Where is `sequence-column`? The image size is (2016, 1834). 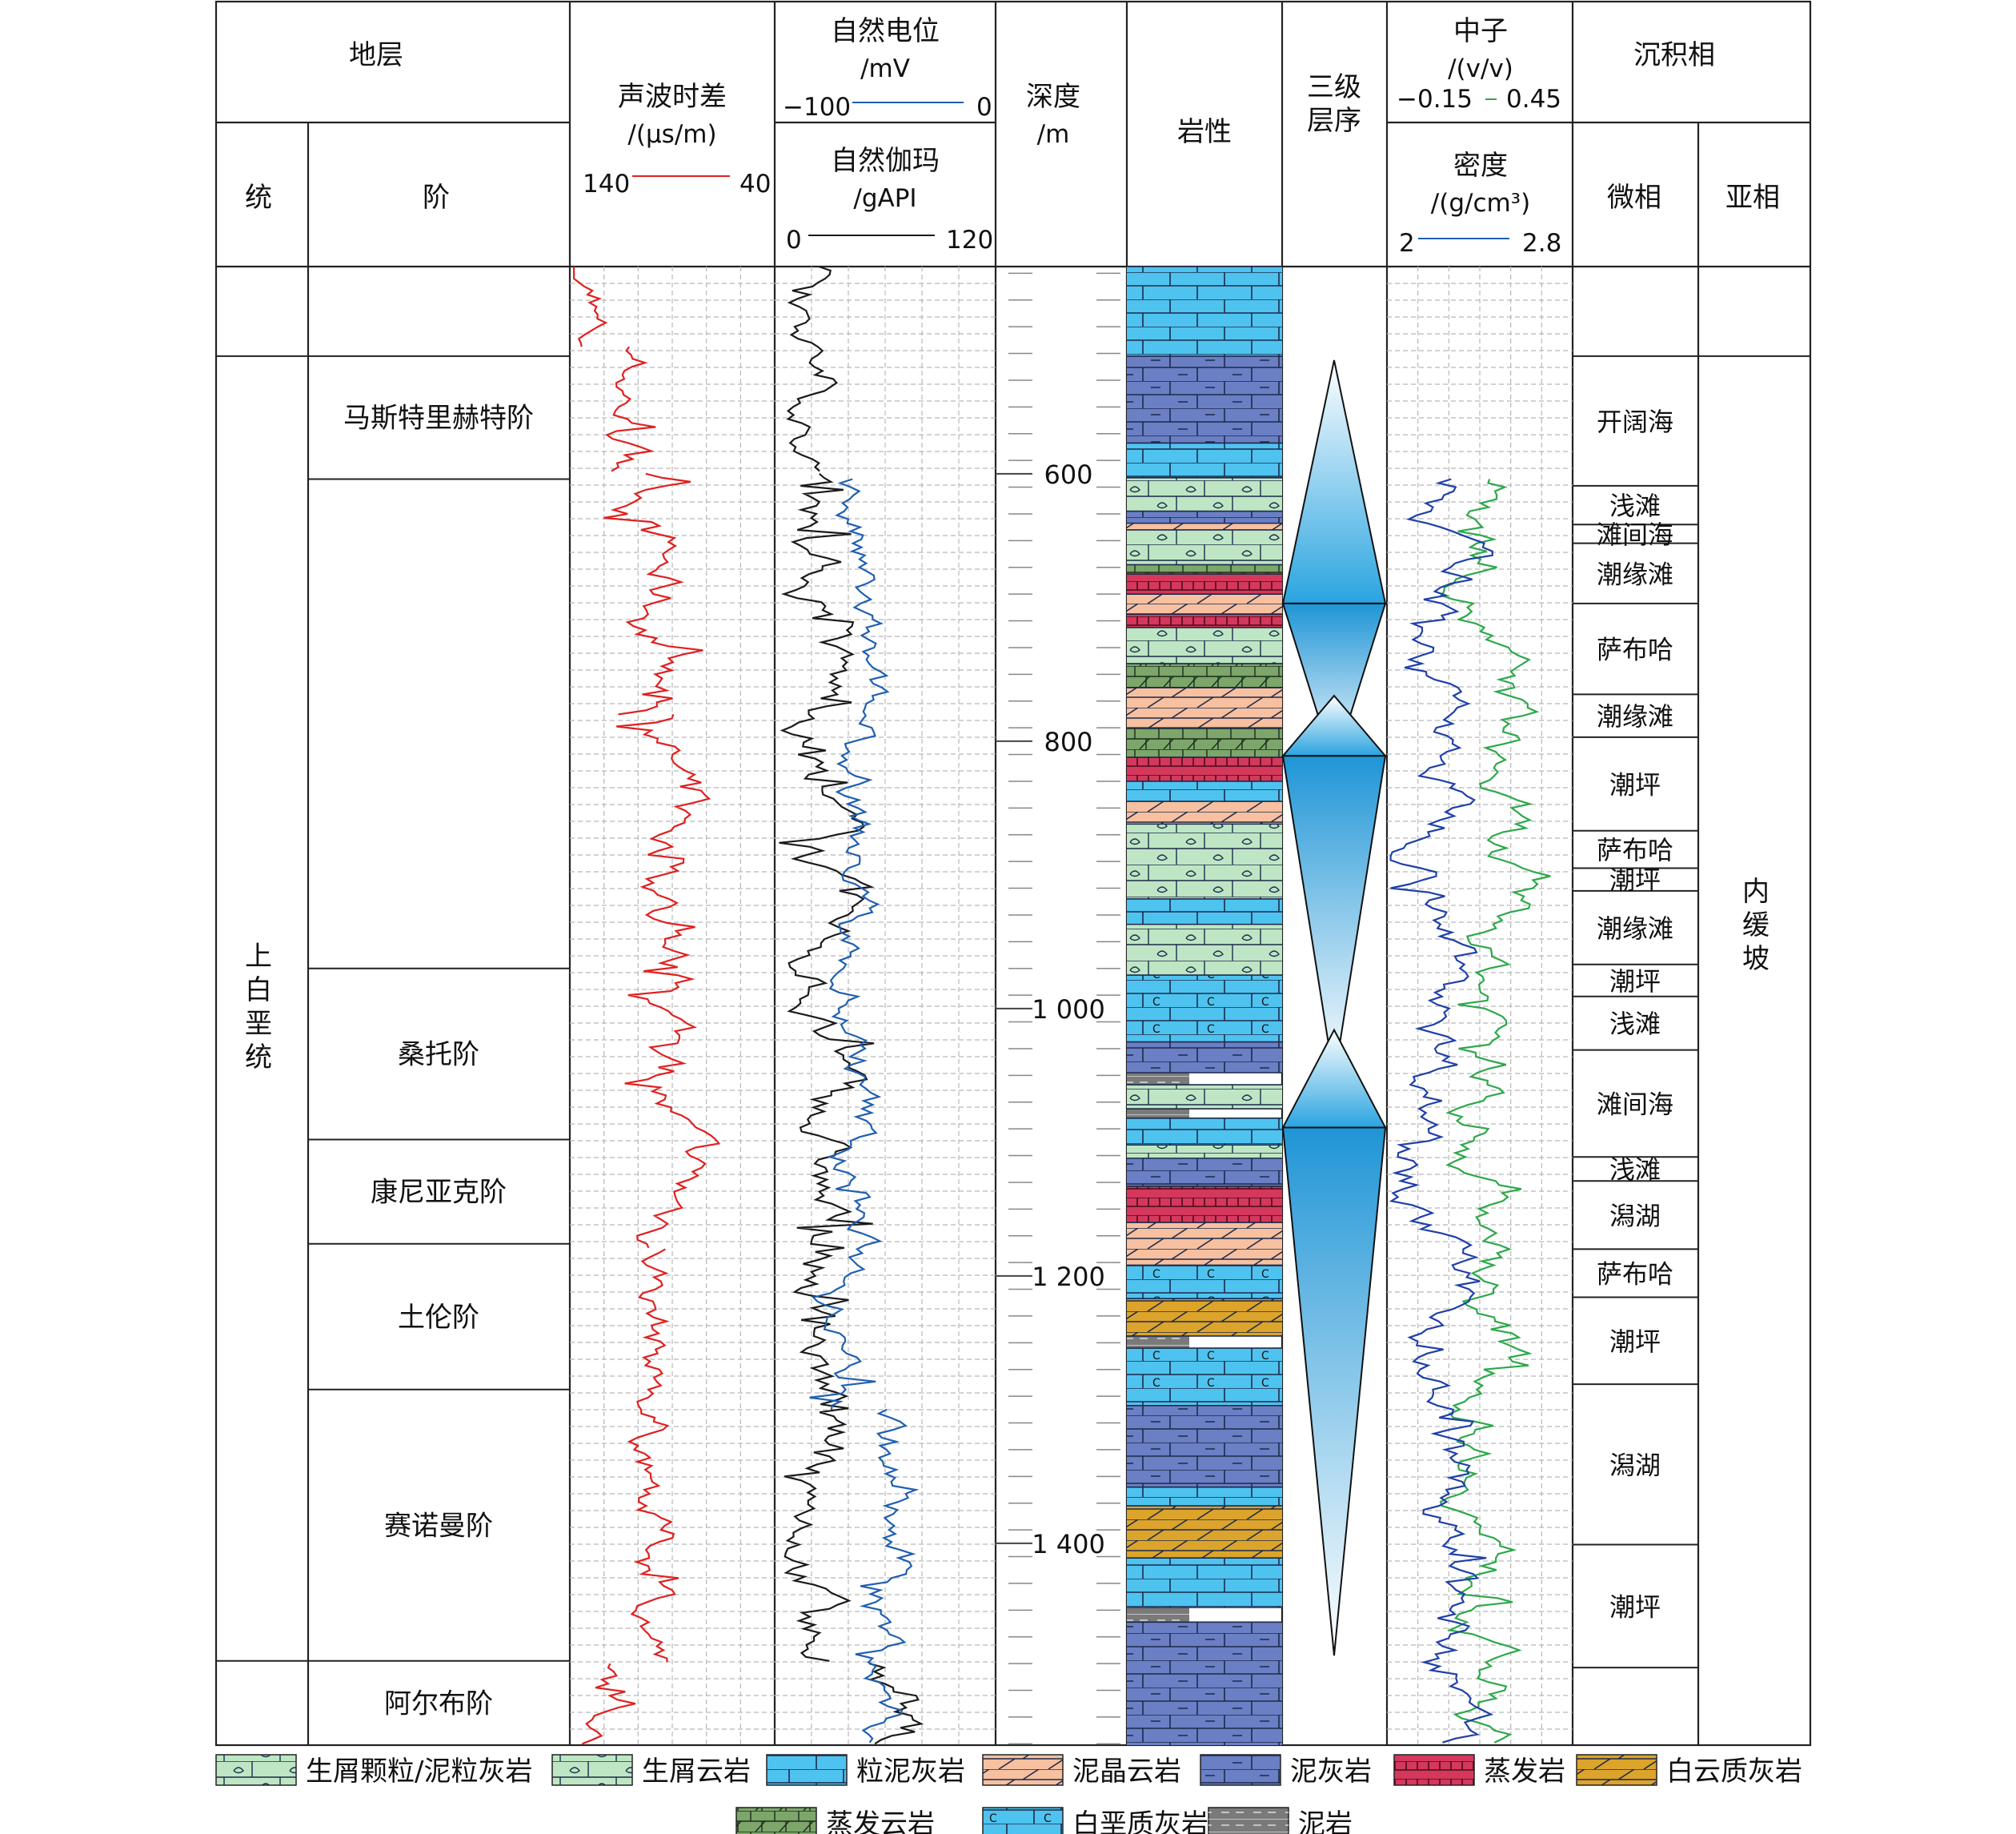
sequence-column is located at coordinates (1334, 1007).